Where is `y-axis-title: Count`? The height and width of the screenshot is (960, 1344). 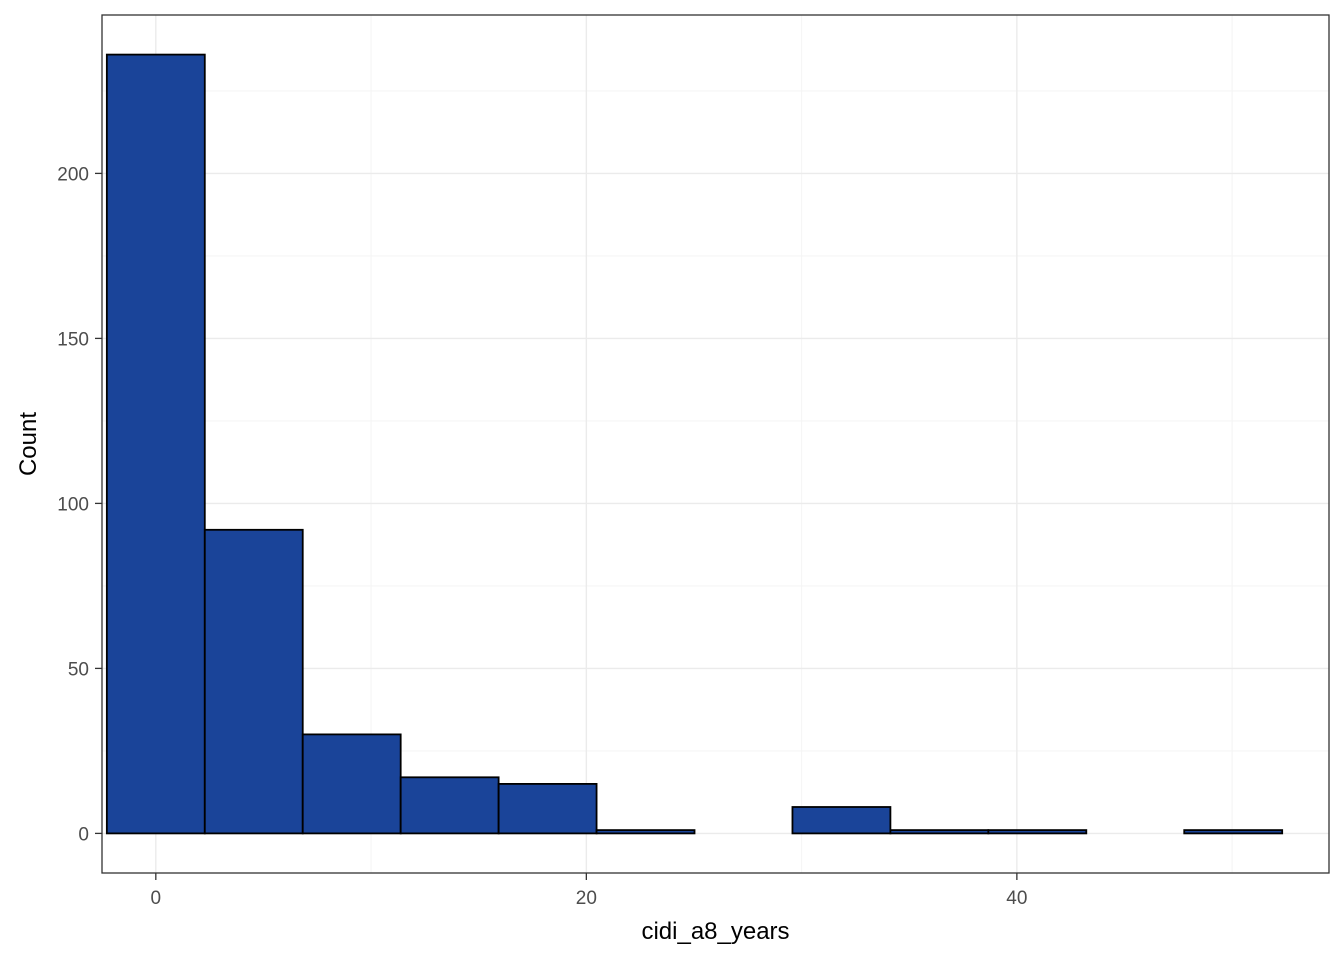 y-axis-title: Count is located at coordinates (28, 444).